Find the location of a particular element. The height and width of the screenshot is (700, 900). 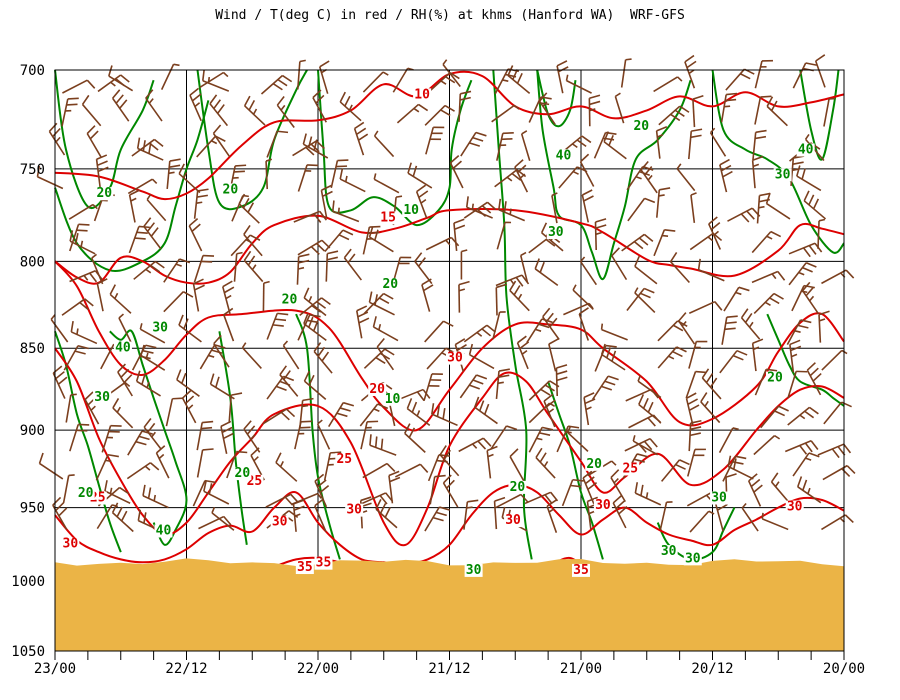

x-tick-label: 21/00 is located at coordinates (581, 669).